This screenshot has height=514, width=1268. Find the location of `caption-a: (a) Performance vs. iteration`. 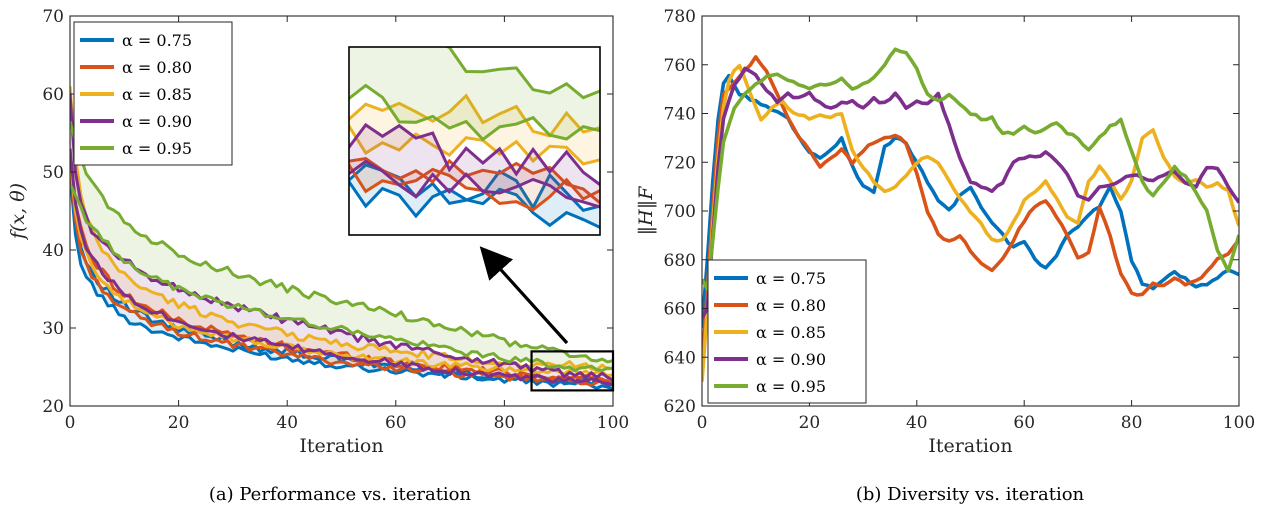

caption-a: (a) Performance vs. iteration is located at coordinates (340, 494).